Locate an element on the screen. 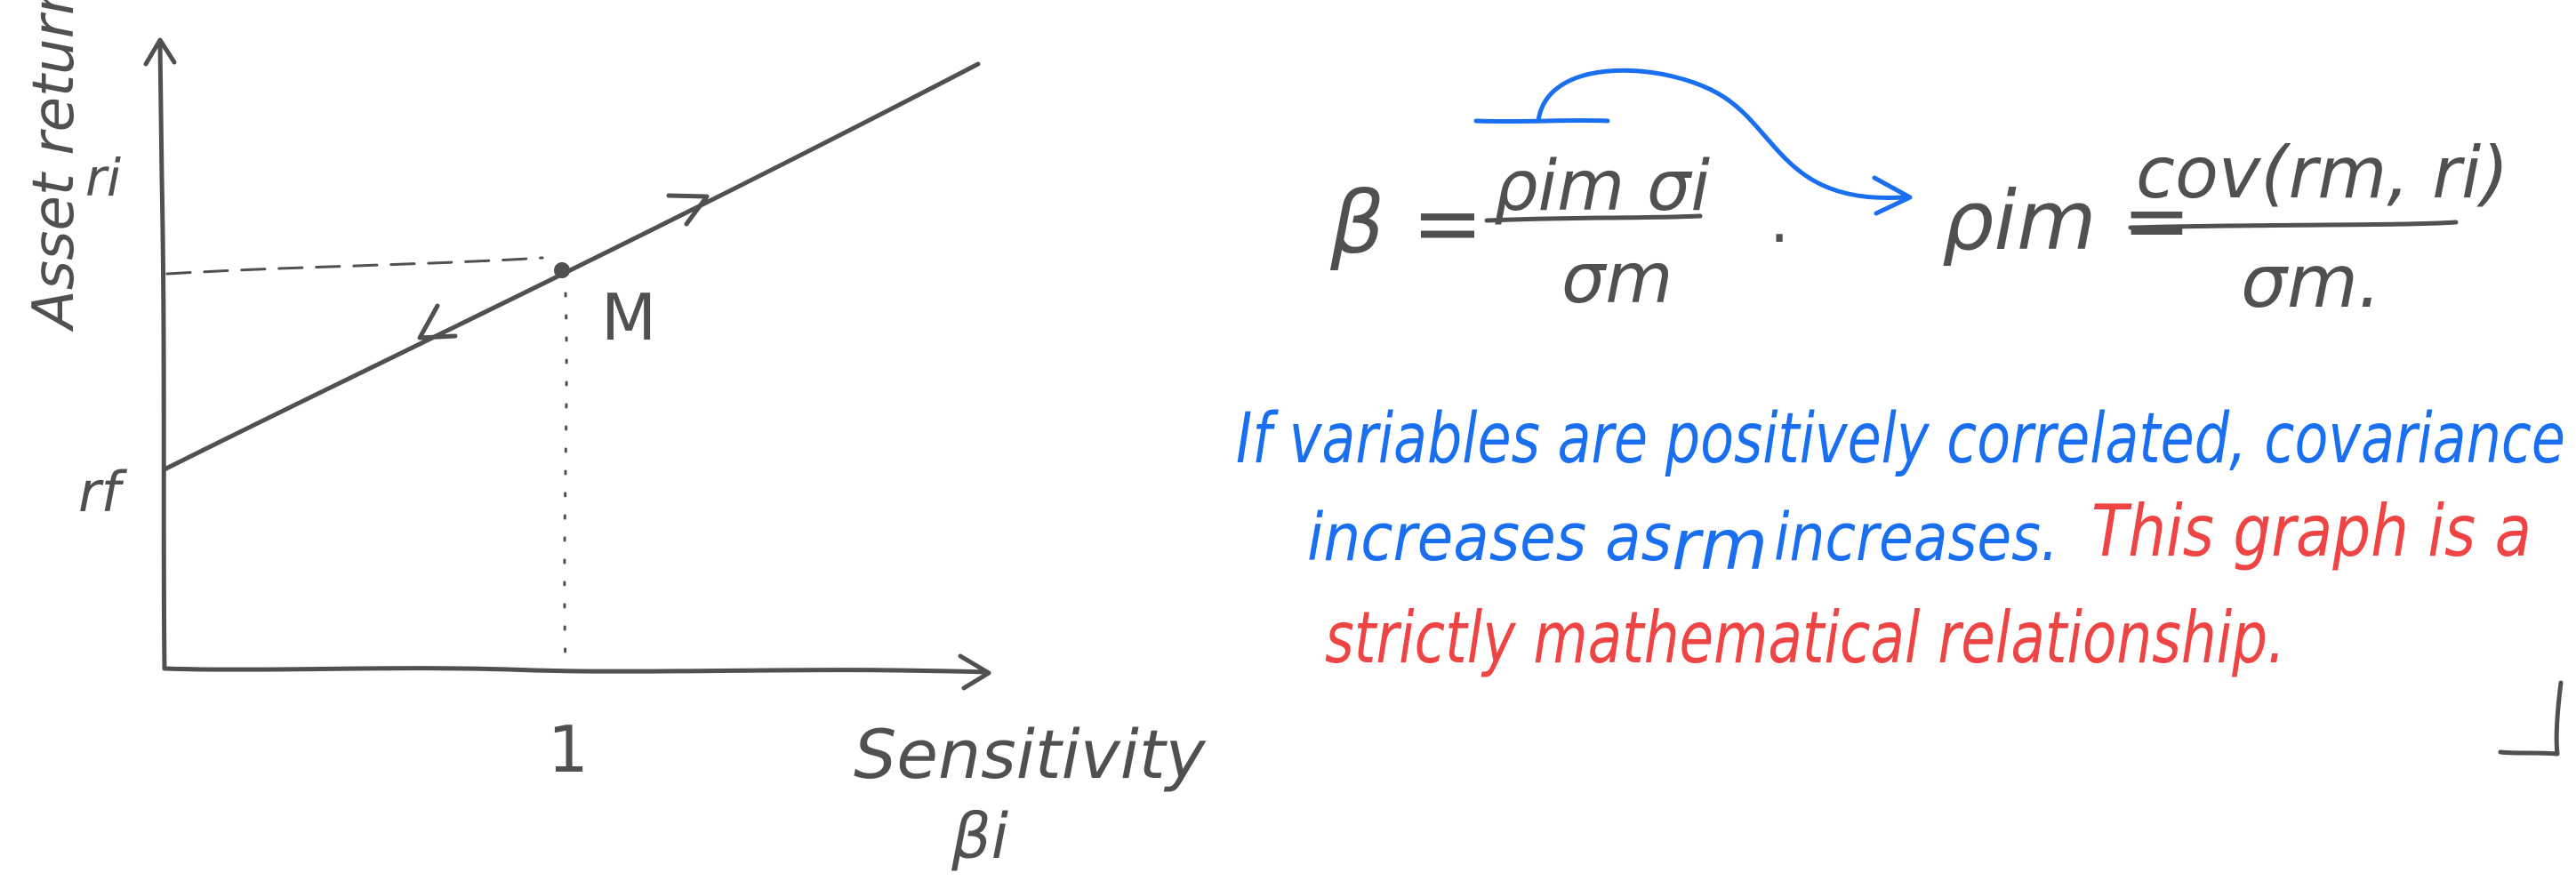 Image resolution: width=2576 pixels, height=889 pixels. note-blue-line-2-start: increases as is located at coordinates (1489, 538).